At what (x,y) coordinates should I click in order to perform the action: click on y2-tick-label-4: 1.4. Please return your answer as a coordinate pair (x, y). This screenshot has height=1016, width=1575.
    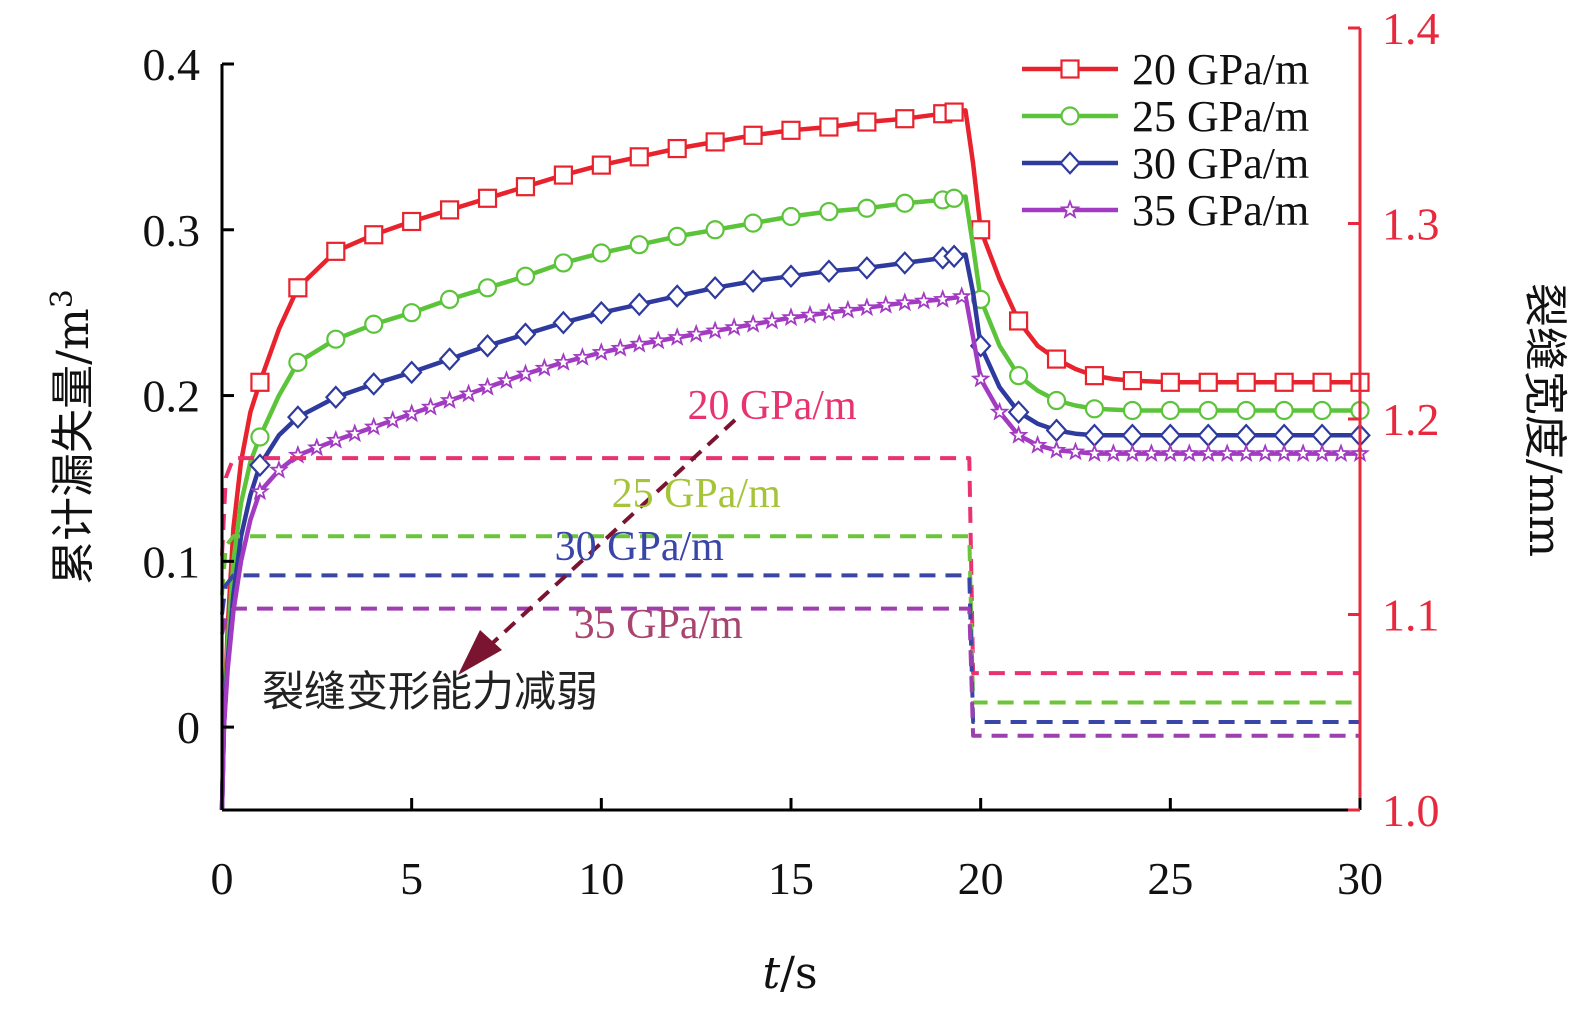
    Looking at the image, I should click on (1411, 28).